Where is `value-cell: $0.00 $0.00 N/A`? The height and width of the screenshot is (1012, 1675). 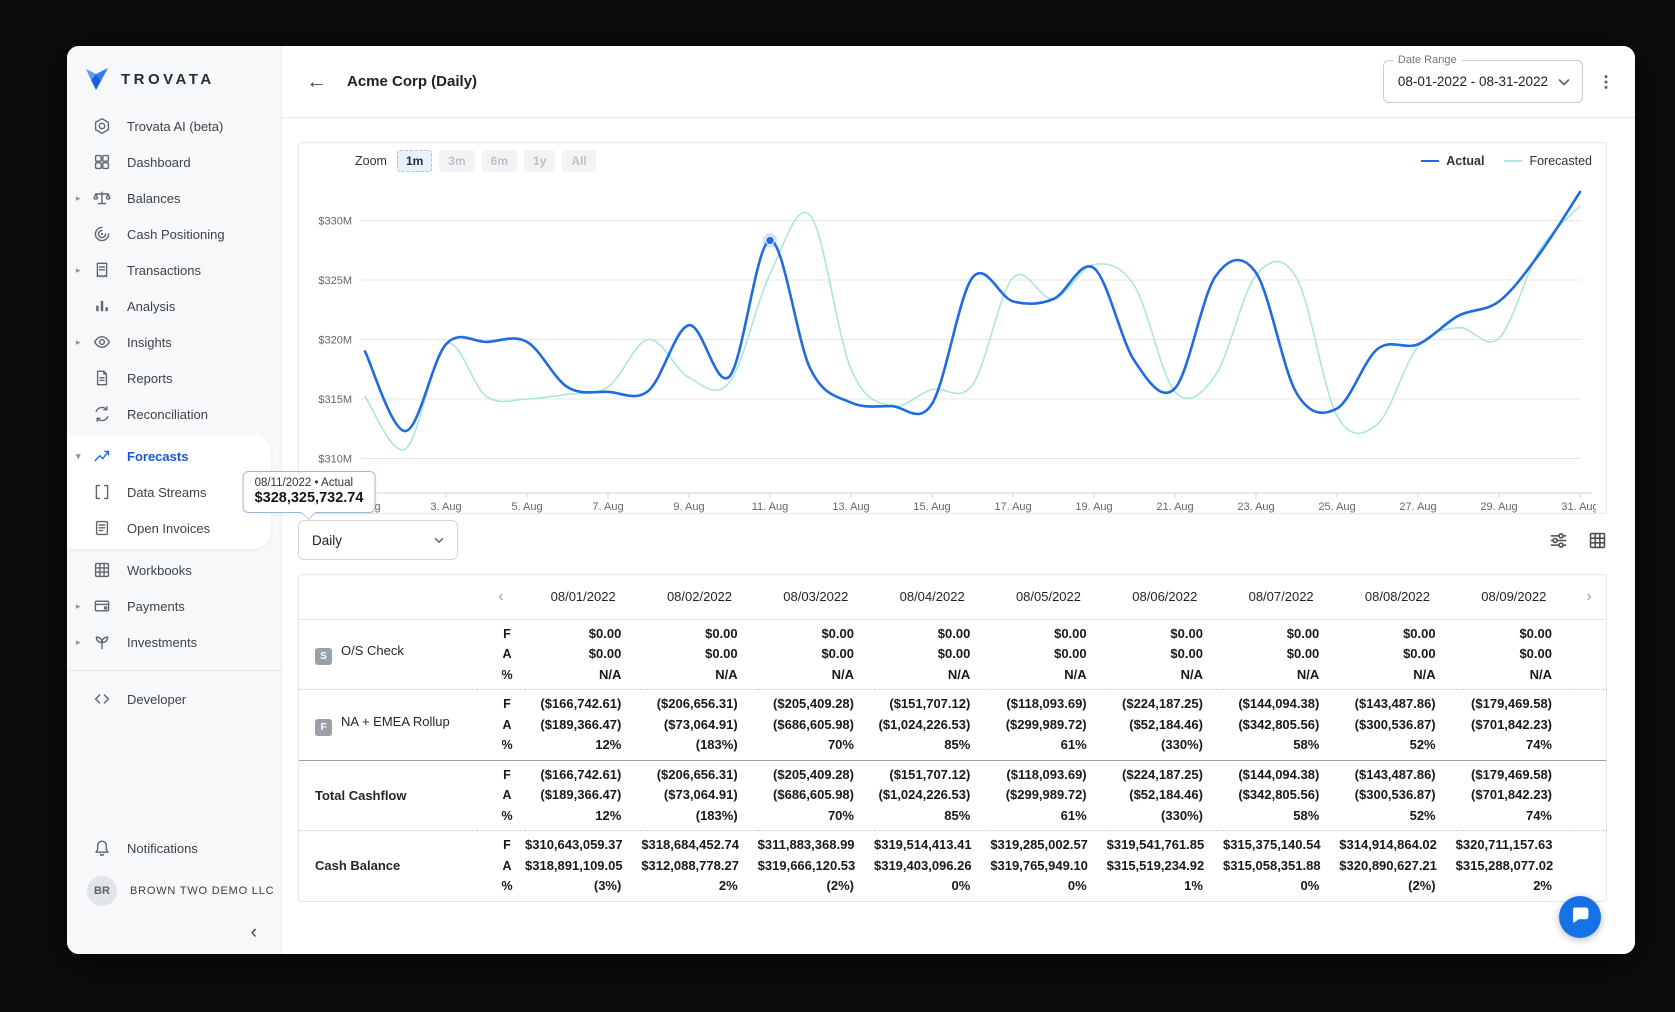 value-cell: $0.00 $0.00 N/A is located at coordinates (721, 653).